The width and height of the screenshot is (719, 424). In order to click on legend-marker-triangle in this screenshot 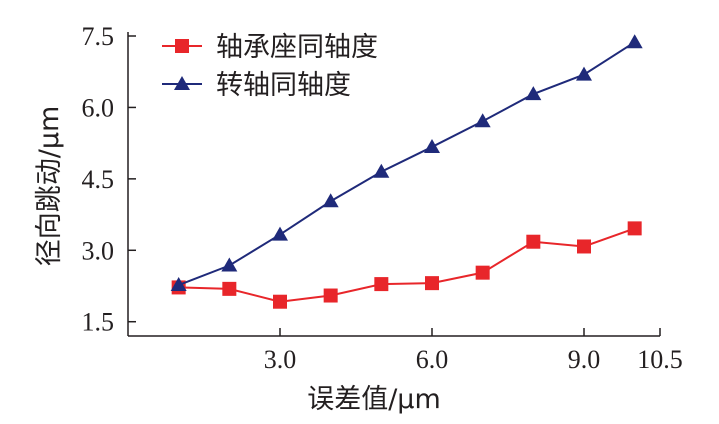, I will do `click(182, 83)`.